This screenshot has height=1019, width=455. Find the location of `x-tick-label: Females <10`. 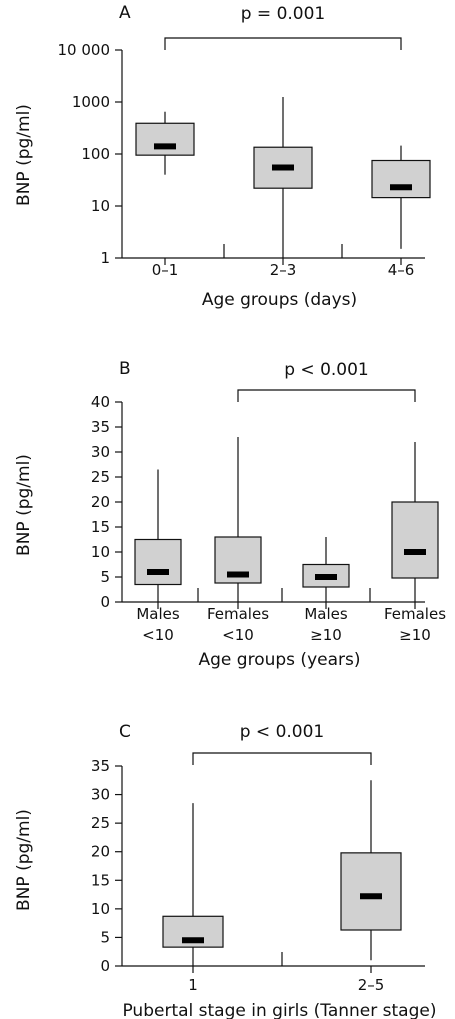

x-tick-label: Females <10 is located at coordinates (238, 624).